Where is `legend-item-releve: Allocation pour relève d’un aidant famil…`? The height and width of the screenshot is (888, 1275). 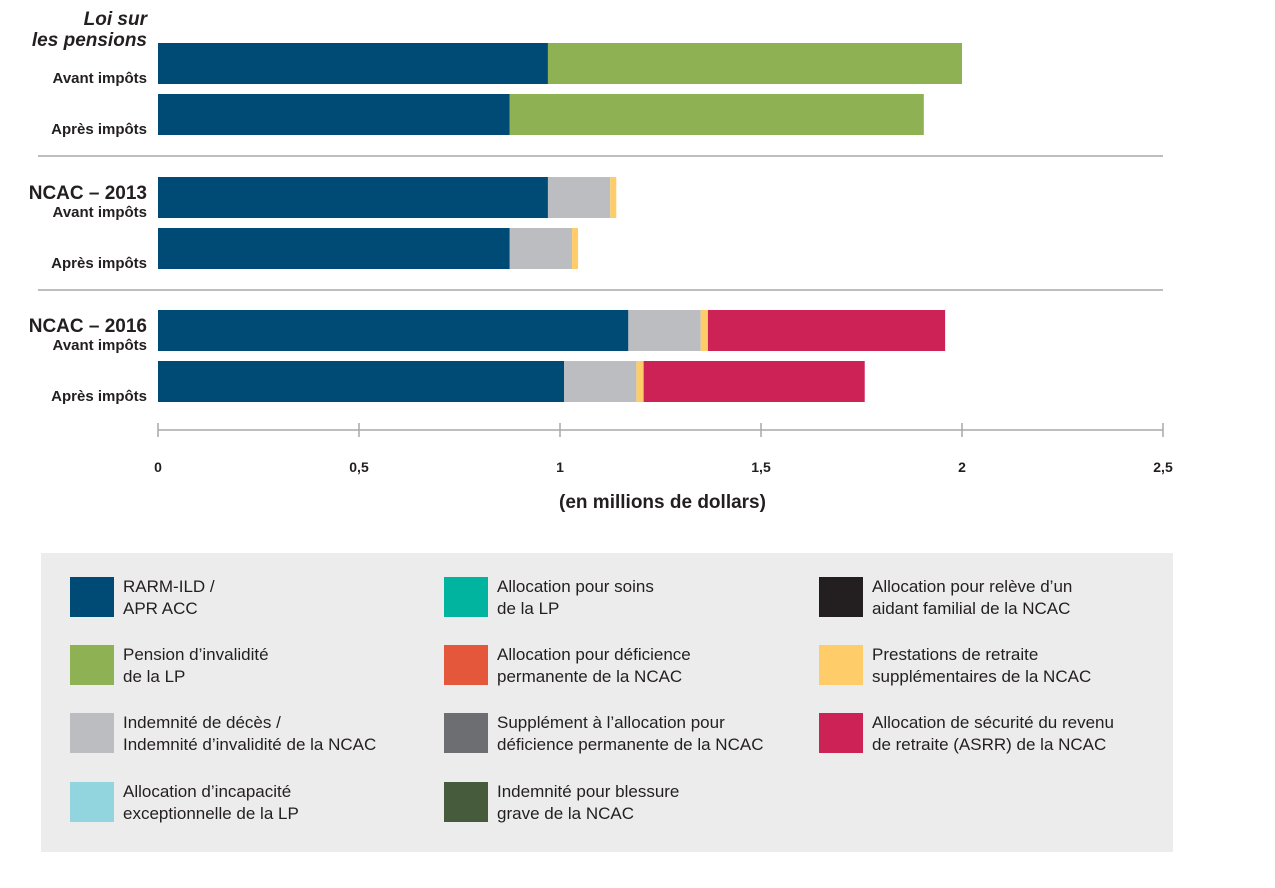 legend-item-releve: Allocation pour relève d’un aidant famil… is located at coordinates (945, 598).